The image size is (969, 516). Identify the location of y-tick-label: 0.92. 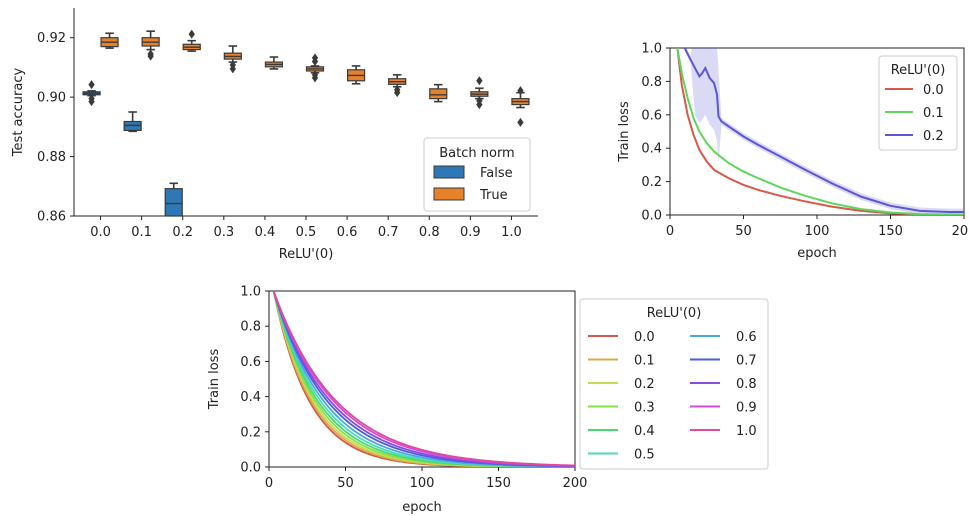
(51, 38).